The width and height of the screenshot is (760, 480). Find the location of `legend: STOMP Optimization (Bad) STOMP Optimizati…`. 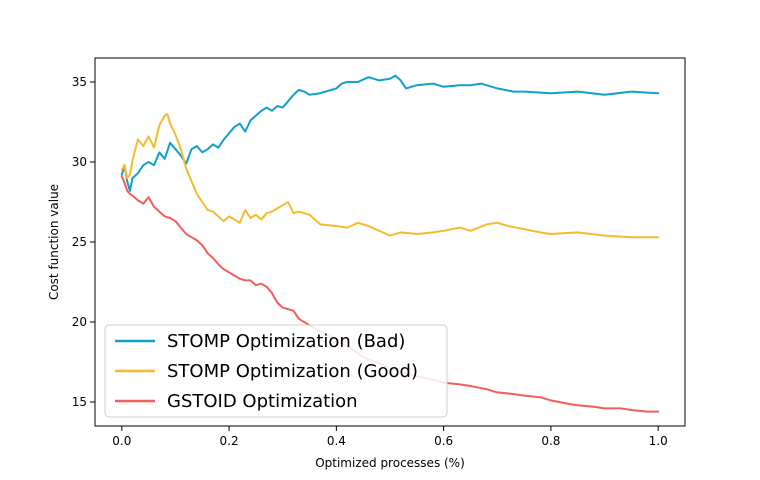

legend: STOMP Optimization (Bad) STOMP Optimizati… is located at coordinates (276, 371).